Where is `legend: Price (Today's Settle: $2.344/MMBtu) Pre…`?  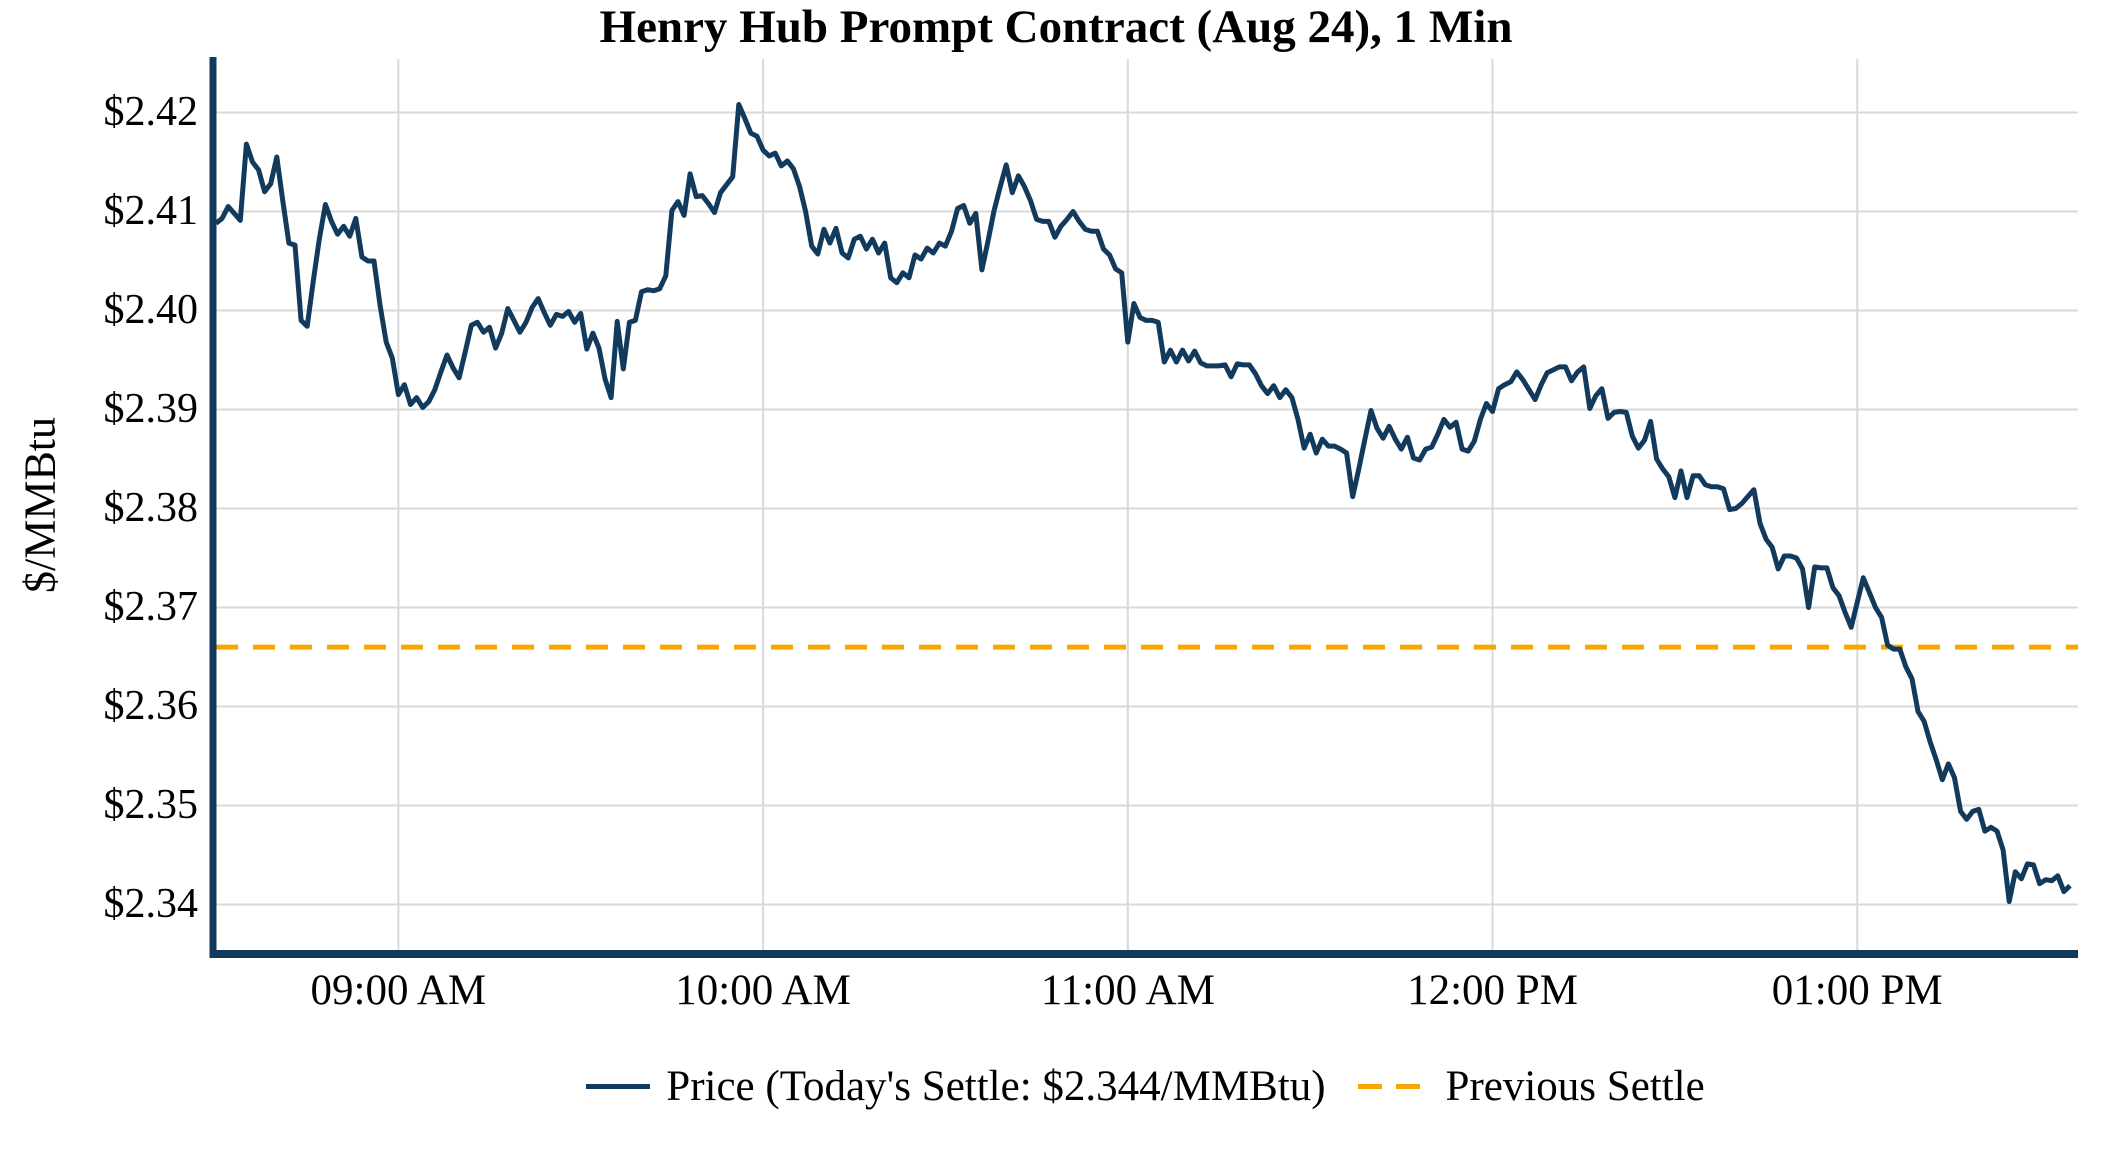
legend: Price (Today's Settle: $2.344/MMBtu) Pre… is located at coordinates (1145, 1086).